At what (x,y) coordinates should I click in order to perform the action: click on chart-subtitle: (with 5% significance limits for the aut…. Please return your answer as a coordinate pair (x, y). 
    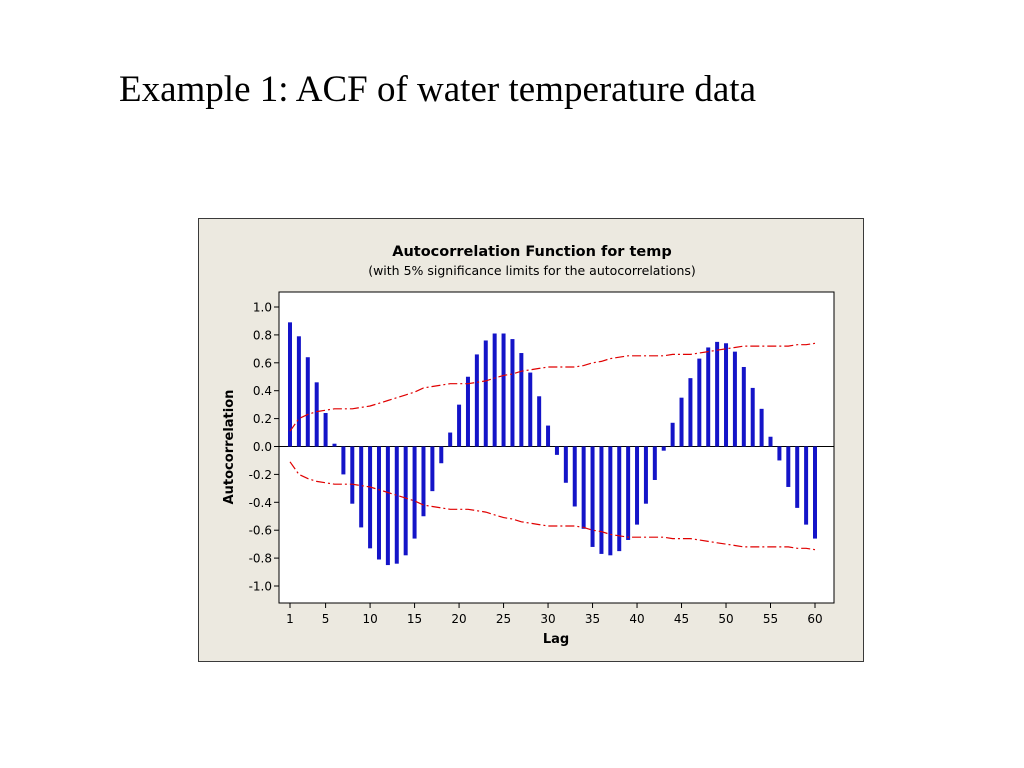
    Looking at the image, I should click on (532, 270).